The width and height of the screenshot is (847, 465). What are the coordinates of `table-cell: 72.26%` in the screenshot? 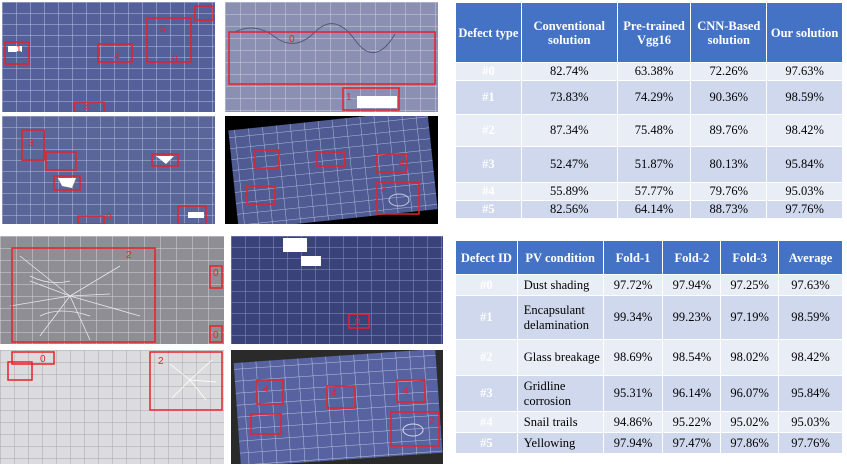 It's located at (729, 71).